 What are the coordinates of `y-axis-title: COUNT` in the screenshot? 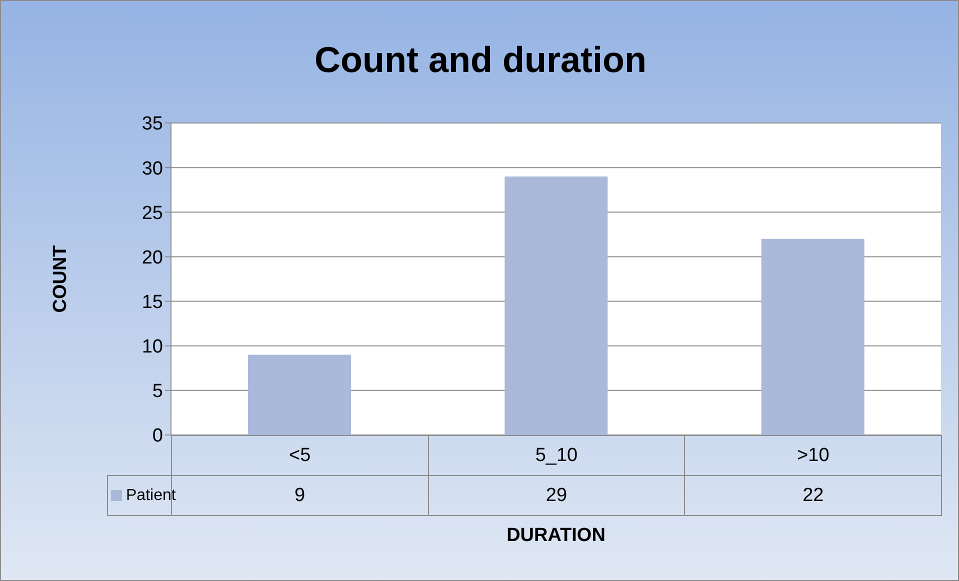 It's located at (61, 279).